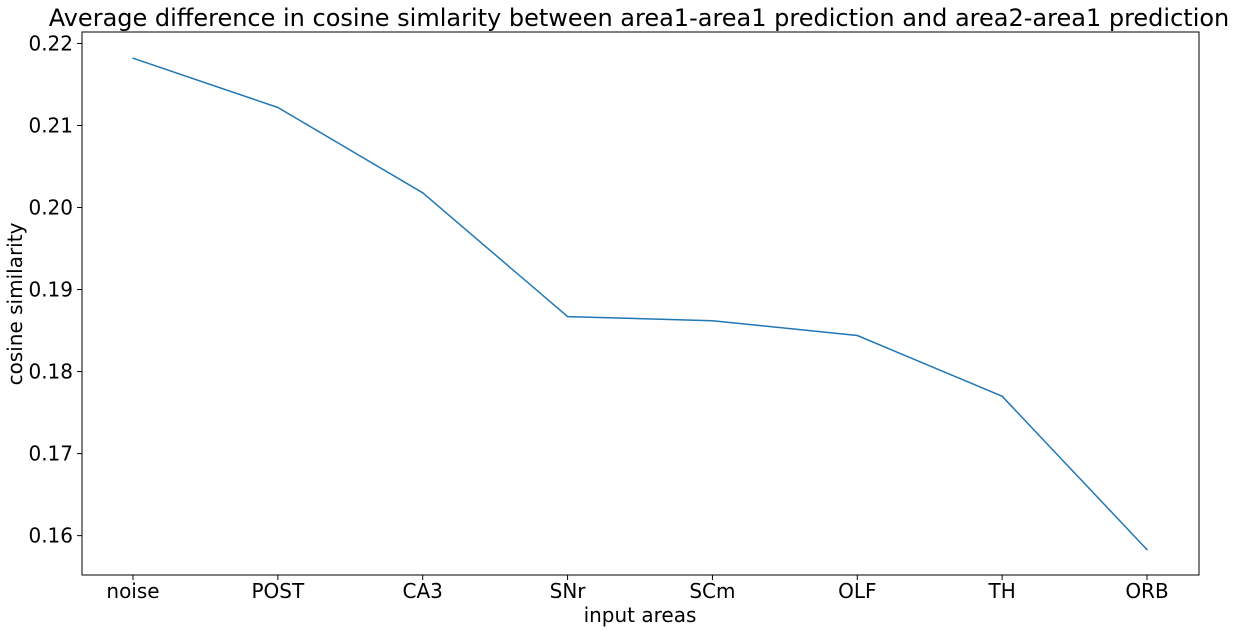  I want to click on y-tick-label: 0.21, so click(50, 126).